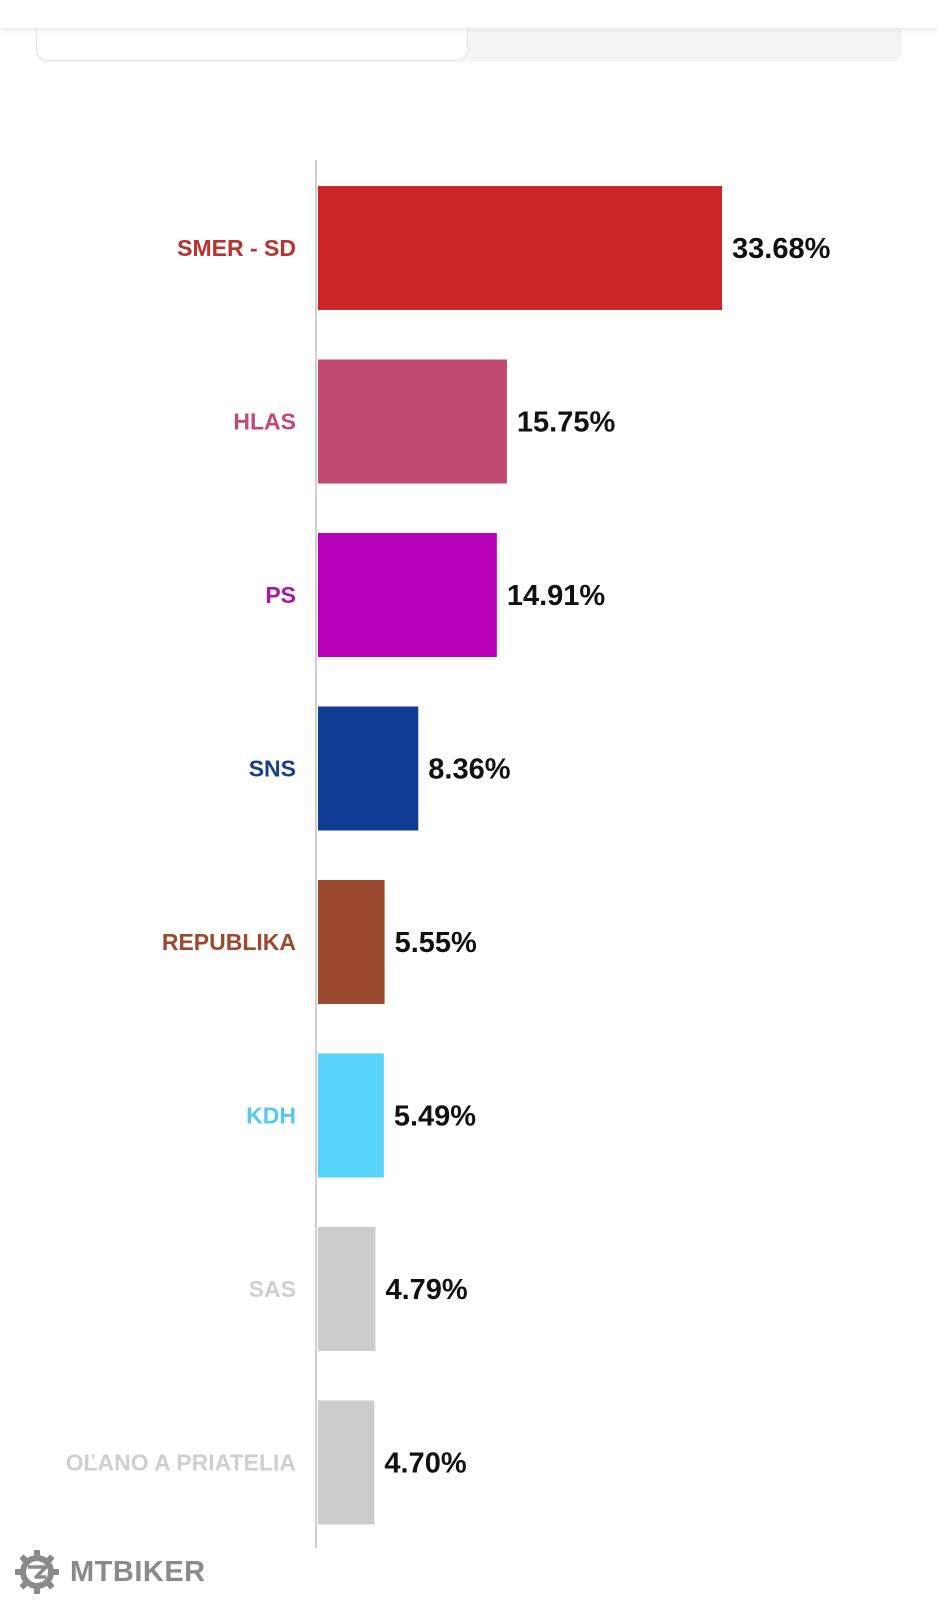 The height and width of the screenshot is (1600, 937). What do you see at coordinates (181, 1463) in the screenshot?
I see `category-label: OĽANO A PRIATELIA` at bounding box center [181, 1463].